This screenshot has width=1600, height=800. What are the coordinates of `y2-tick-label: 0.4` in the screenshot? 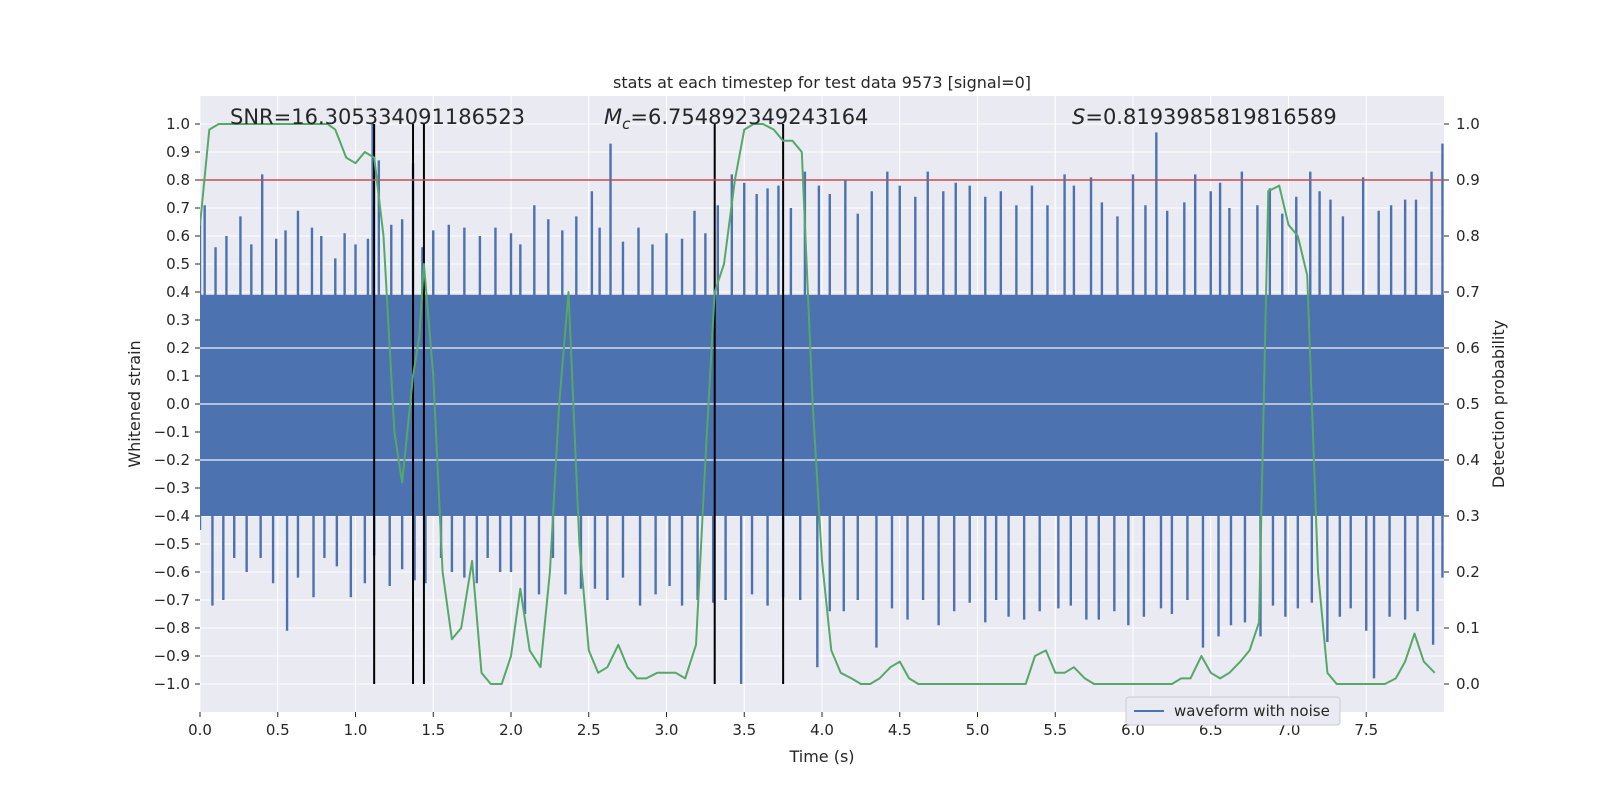 It's located at (1468, 460).